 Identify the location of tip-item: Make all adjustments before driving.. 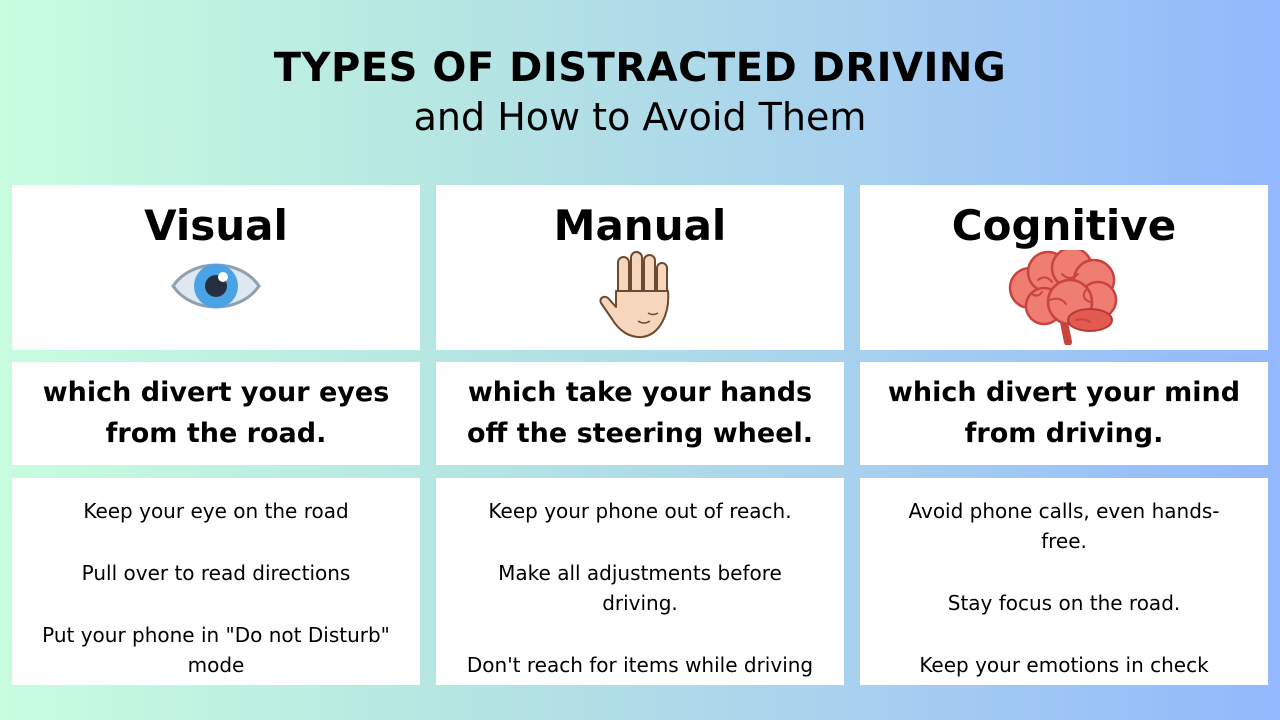
(640, 588).